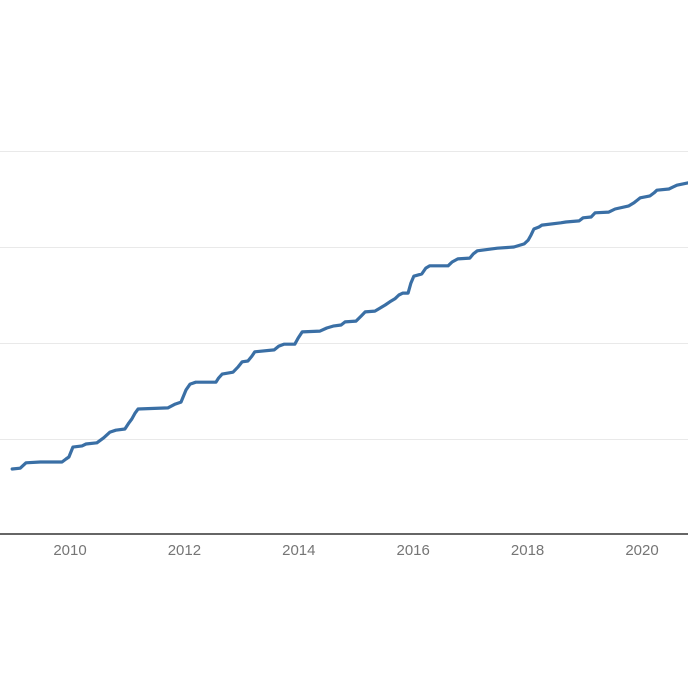 This screenshot has width=688, height=688. What do you see at coordinates (69, 550) in the screenshot?
I see `x-axis-tick-label: 2010` at bounding box center [69, 550].